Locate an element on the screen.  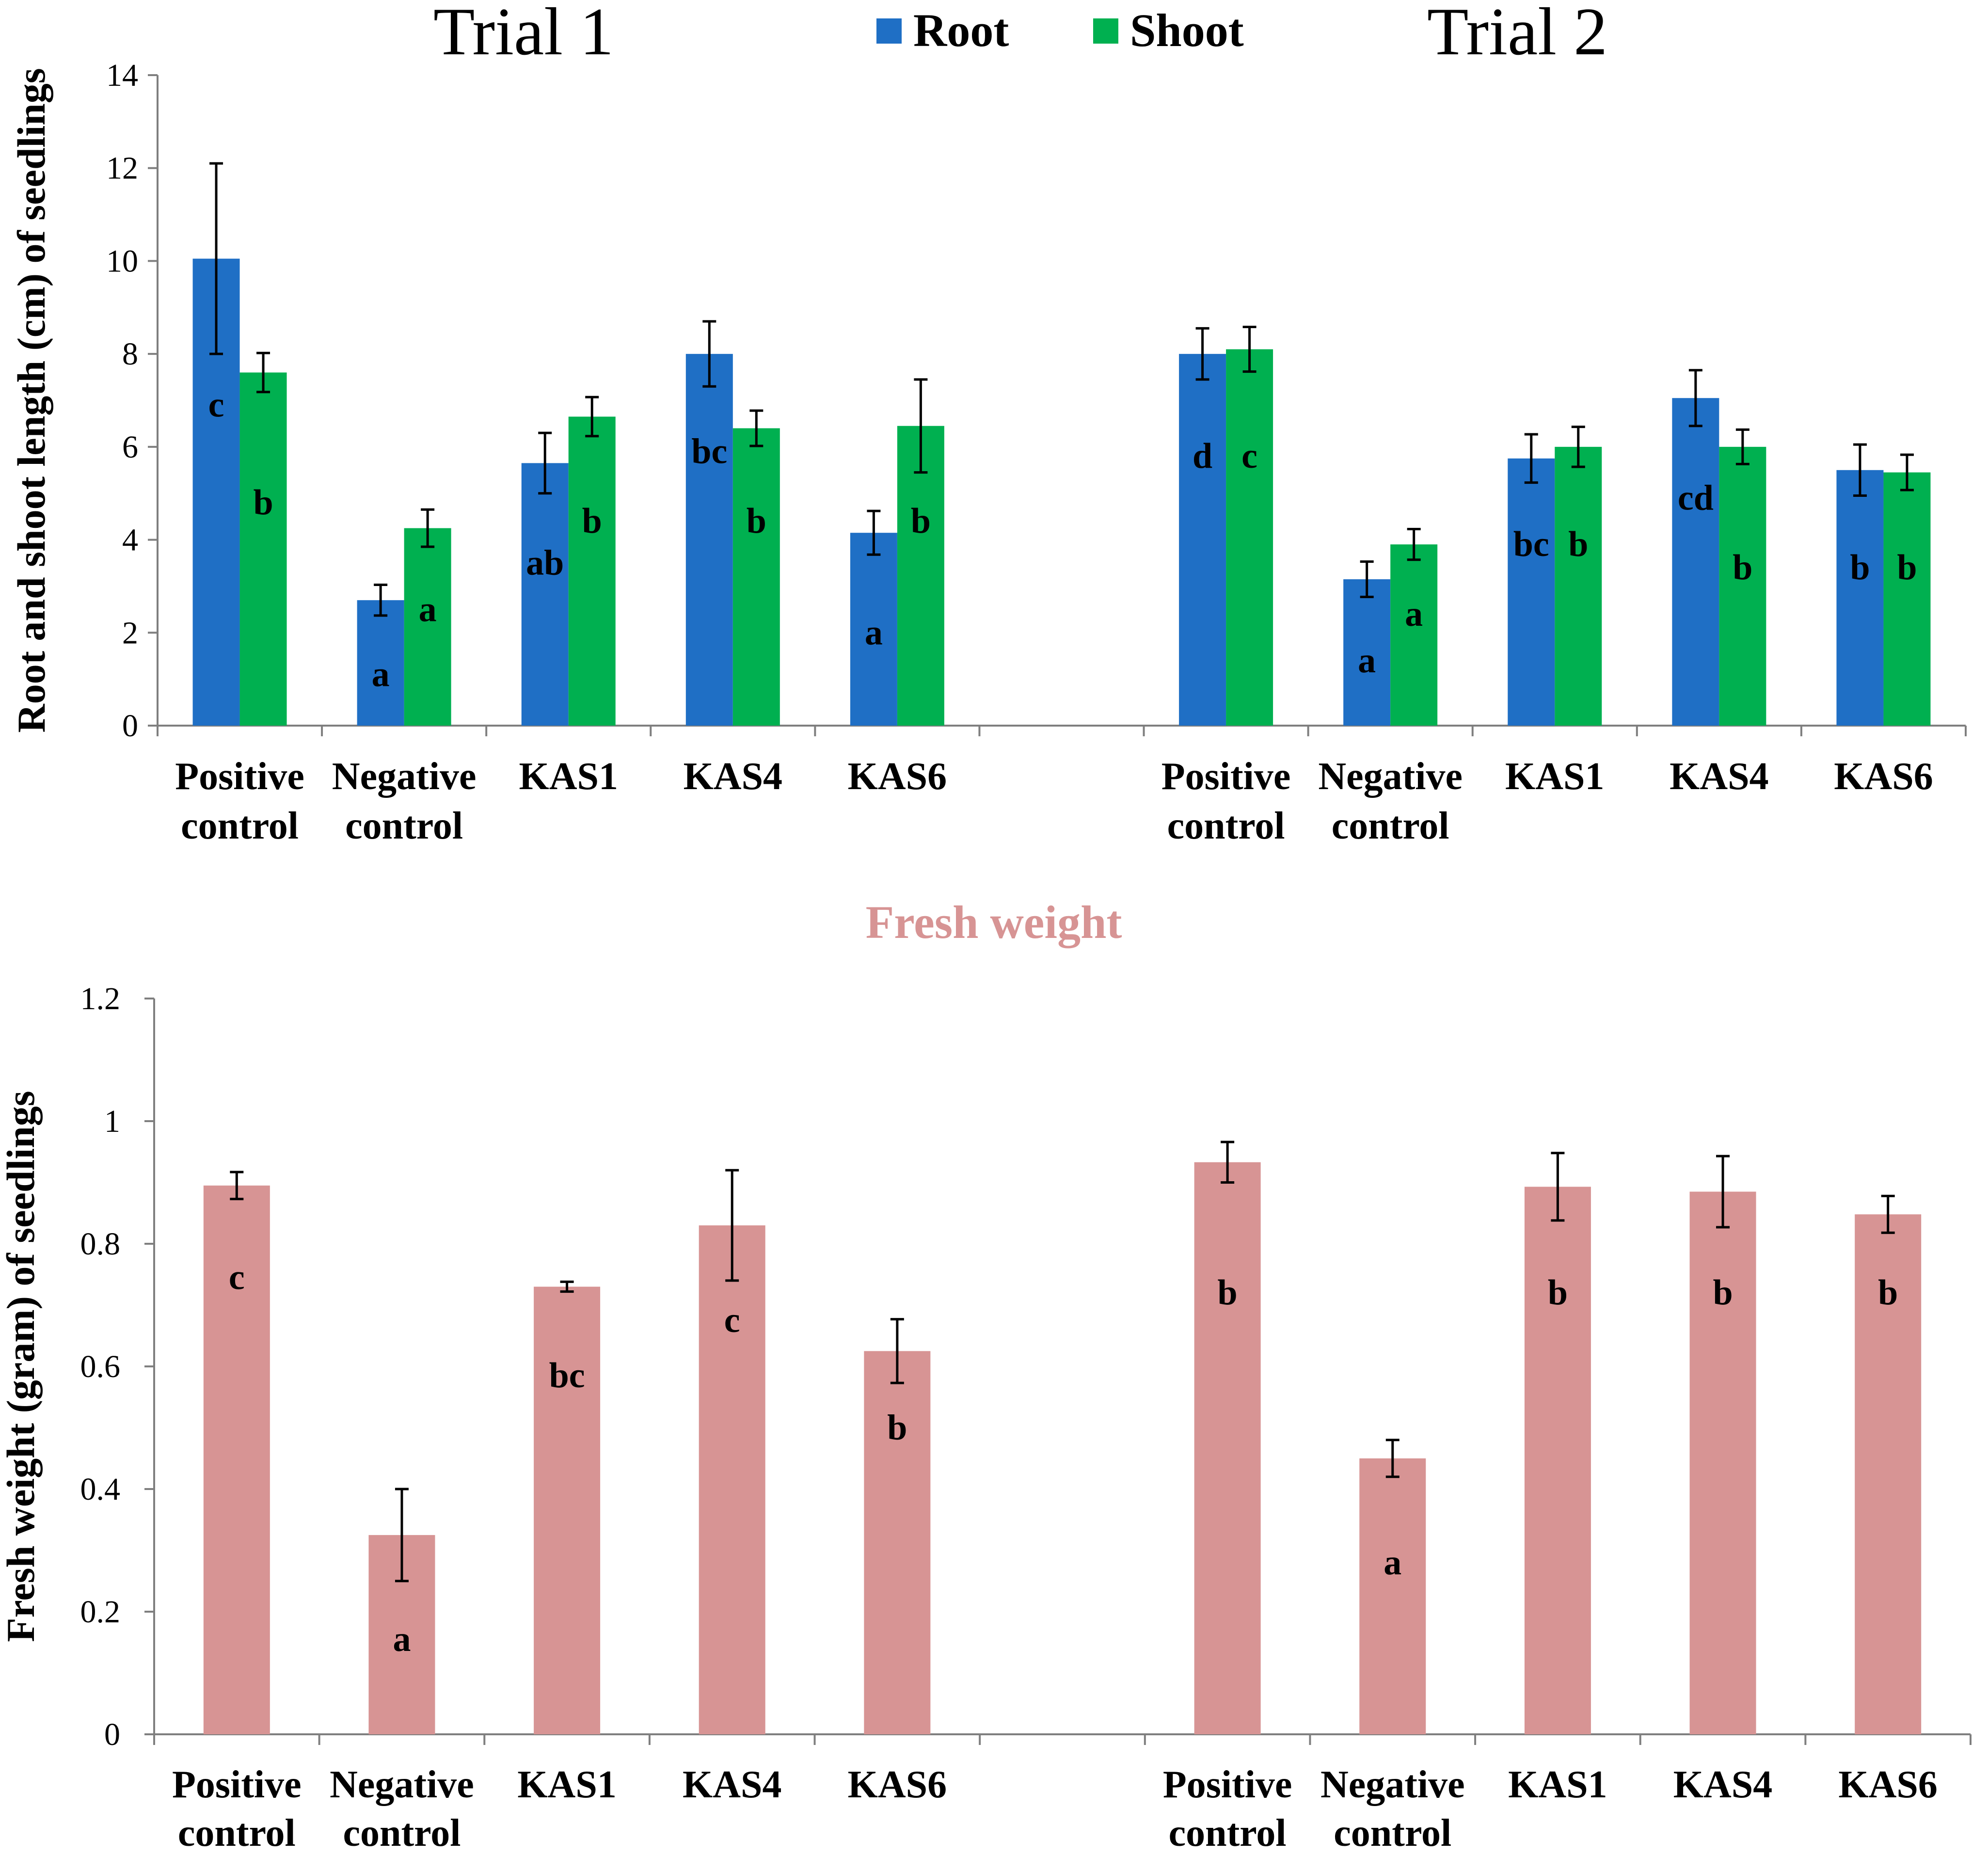
y-axis-title: Fresh weight (gram) of seedlings is located at coordinates (21, 1366).